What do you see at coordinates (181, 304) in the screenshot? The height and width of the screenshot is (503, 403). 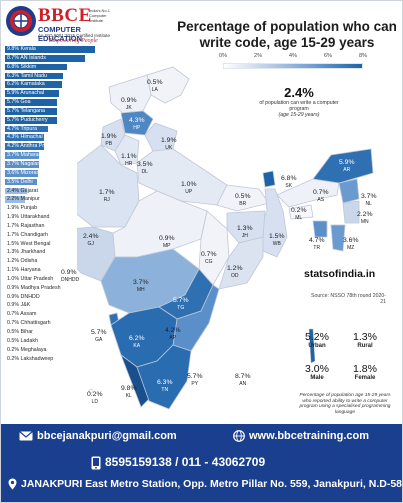 I see `map-label-tg: 5.7% TG` at bounding box center [181, 304].